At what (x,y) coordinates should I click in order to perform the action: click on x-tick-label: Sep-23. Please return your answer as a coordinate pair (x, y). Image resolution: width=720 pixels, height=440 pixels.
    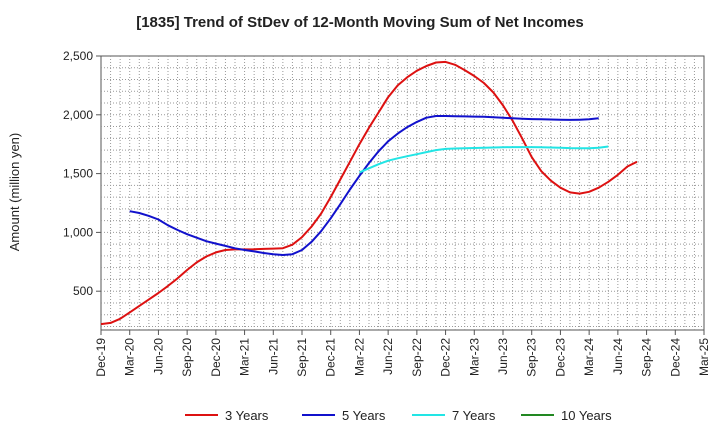
    Looking at the image, I should click on (532, 357).